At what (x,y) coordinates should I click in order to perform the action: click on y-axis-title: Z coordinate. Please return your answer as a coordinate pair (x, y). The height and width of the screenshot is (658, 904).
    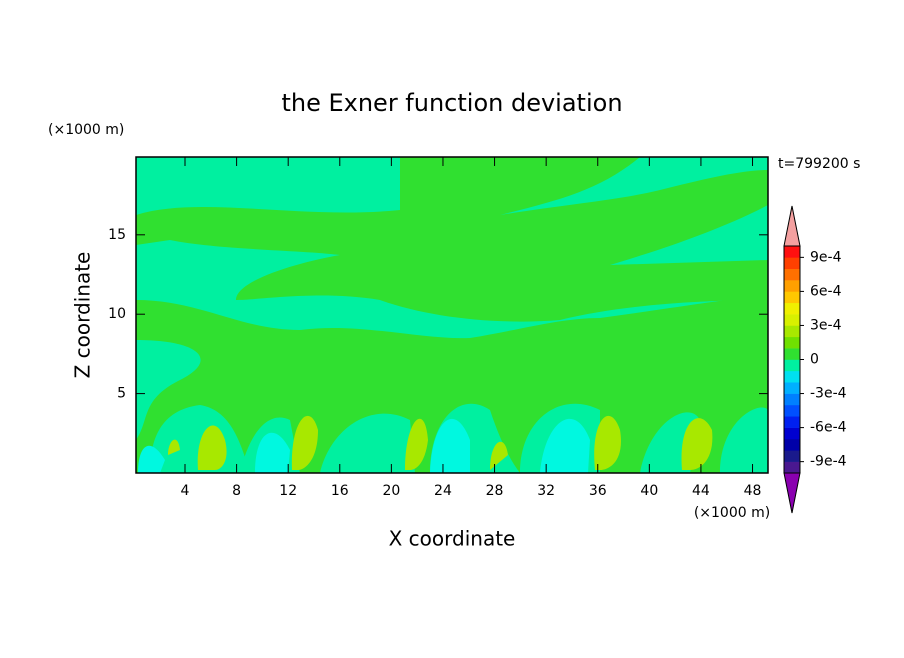
    Looking at the image, I should click on (83, 315).